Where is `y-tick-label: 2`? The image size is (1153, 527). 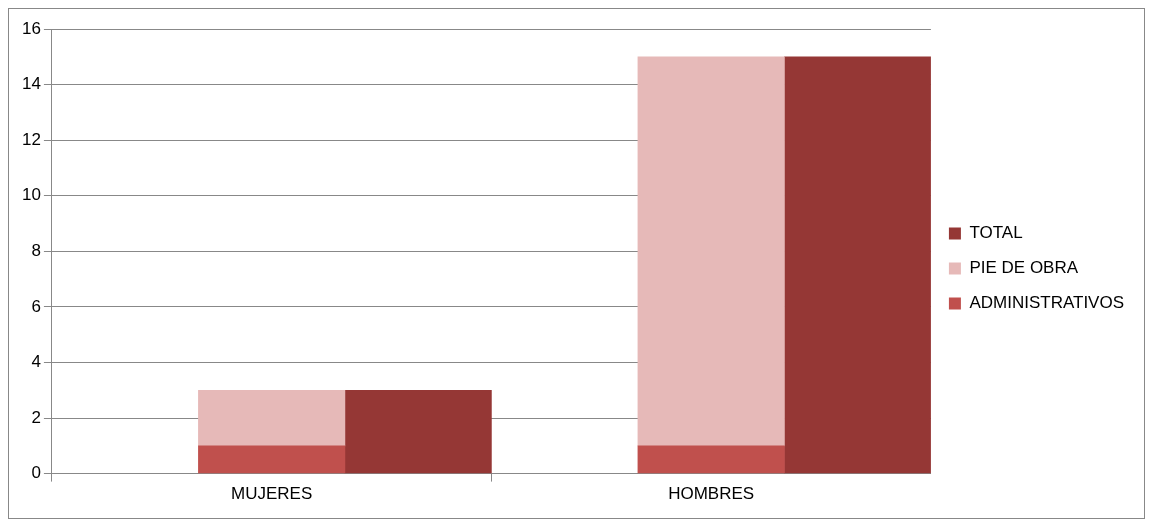
y-tick-label: 2 is located at coordinates (36, 417).